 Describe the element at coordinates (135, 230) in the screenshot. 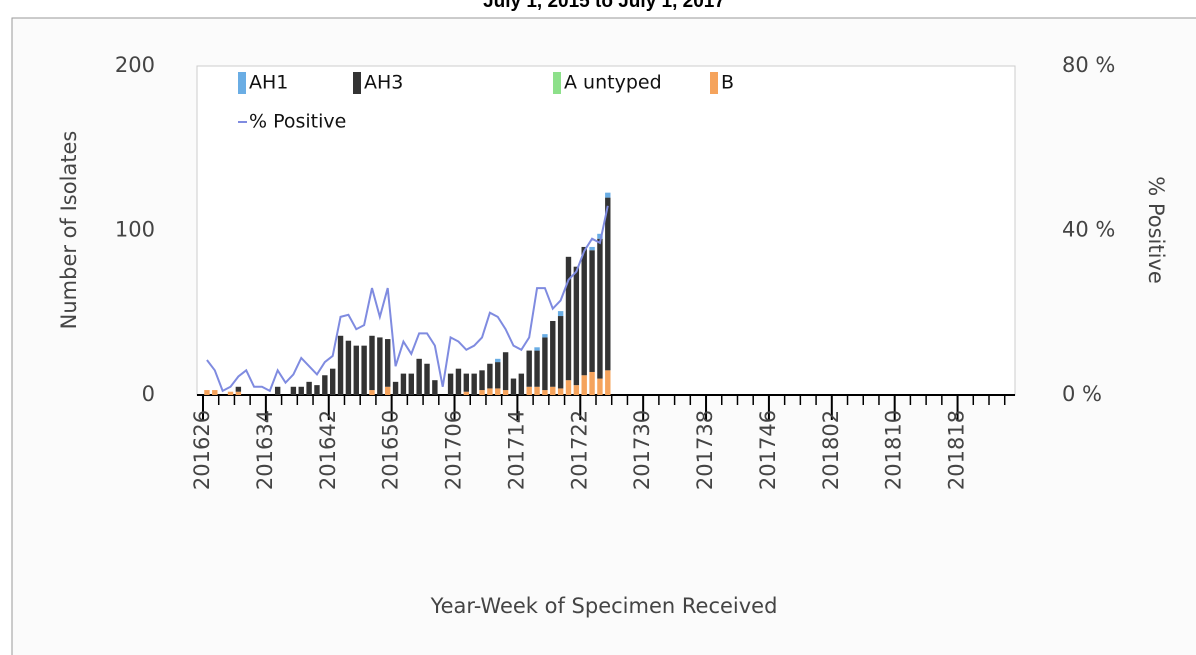

I see `y-tick-label: 100` at that location.